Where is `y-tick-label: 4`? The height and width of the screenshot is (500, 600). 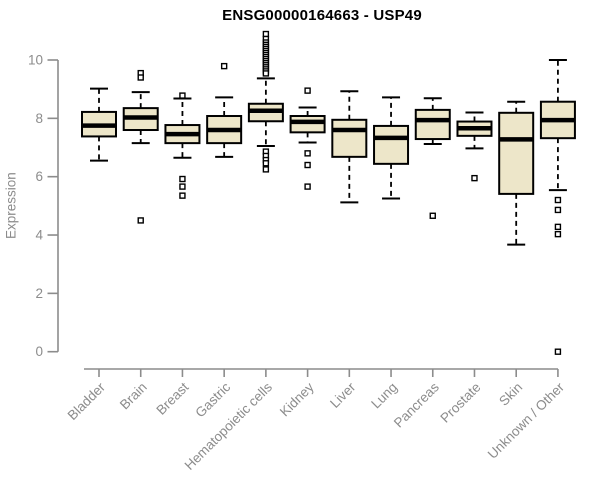 y-tick-label: 4 is located at coordinates (39, 235).